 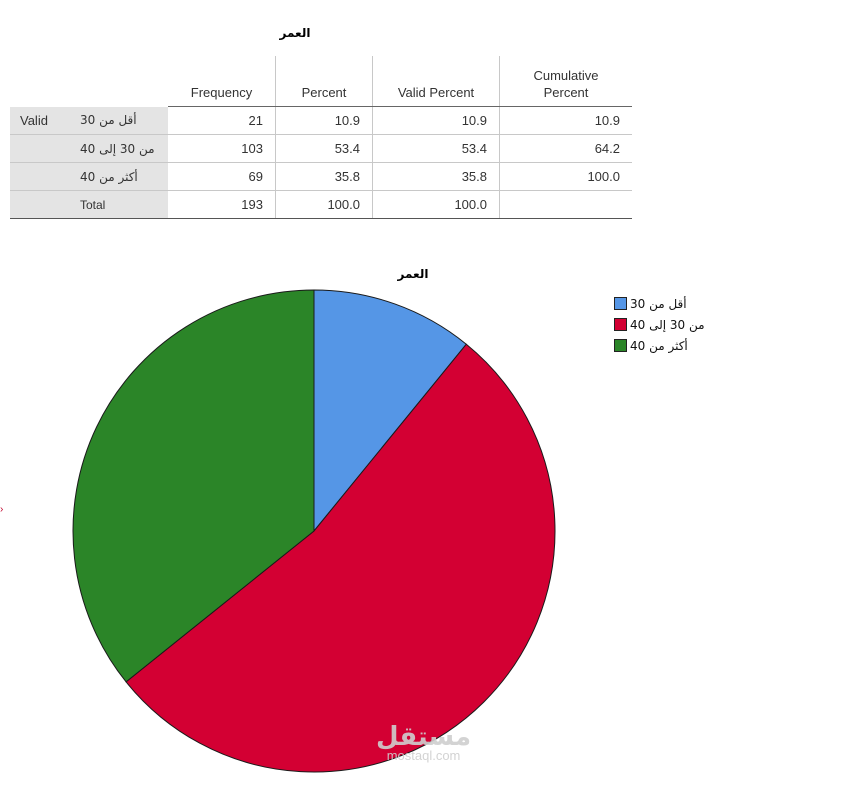 I want to click on header-cumulative-percent: Cumulative Percent, so click(x=565, y=81).